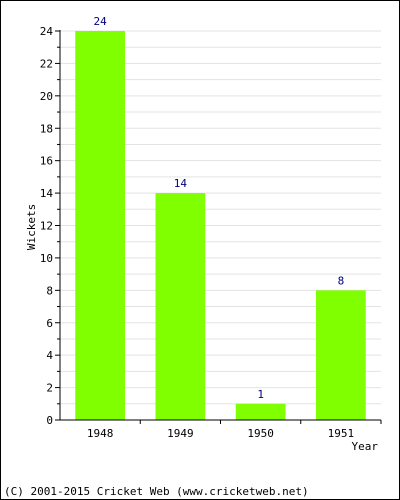 This screenshot has width=400, height=500. Describe the element at coordinates (341, 433) in the screenshot. I see `x-tick-label: 1951` at that location.